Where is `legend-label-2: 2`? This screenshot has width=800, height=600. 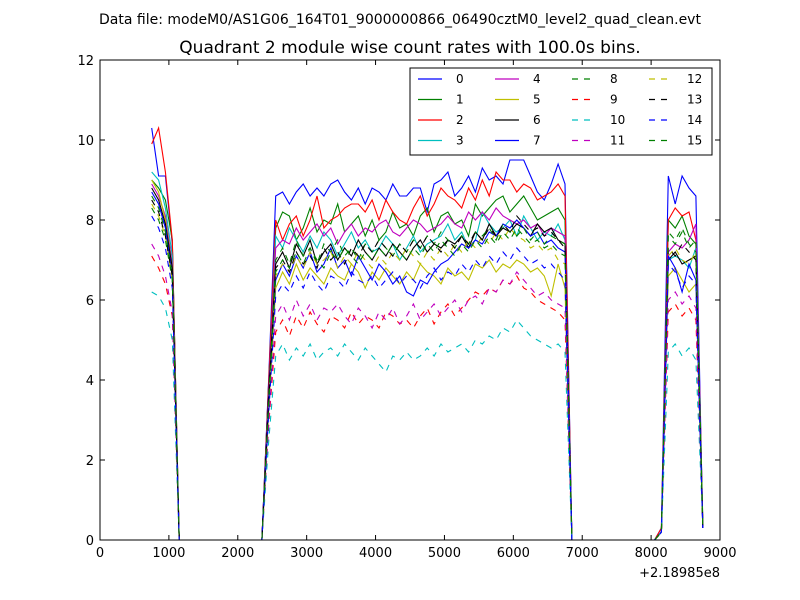
legend-label-2: 2 is located at coordinates (460, 120).